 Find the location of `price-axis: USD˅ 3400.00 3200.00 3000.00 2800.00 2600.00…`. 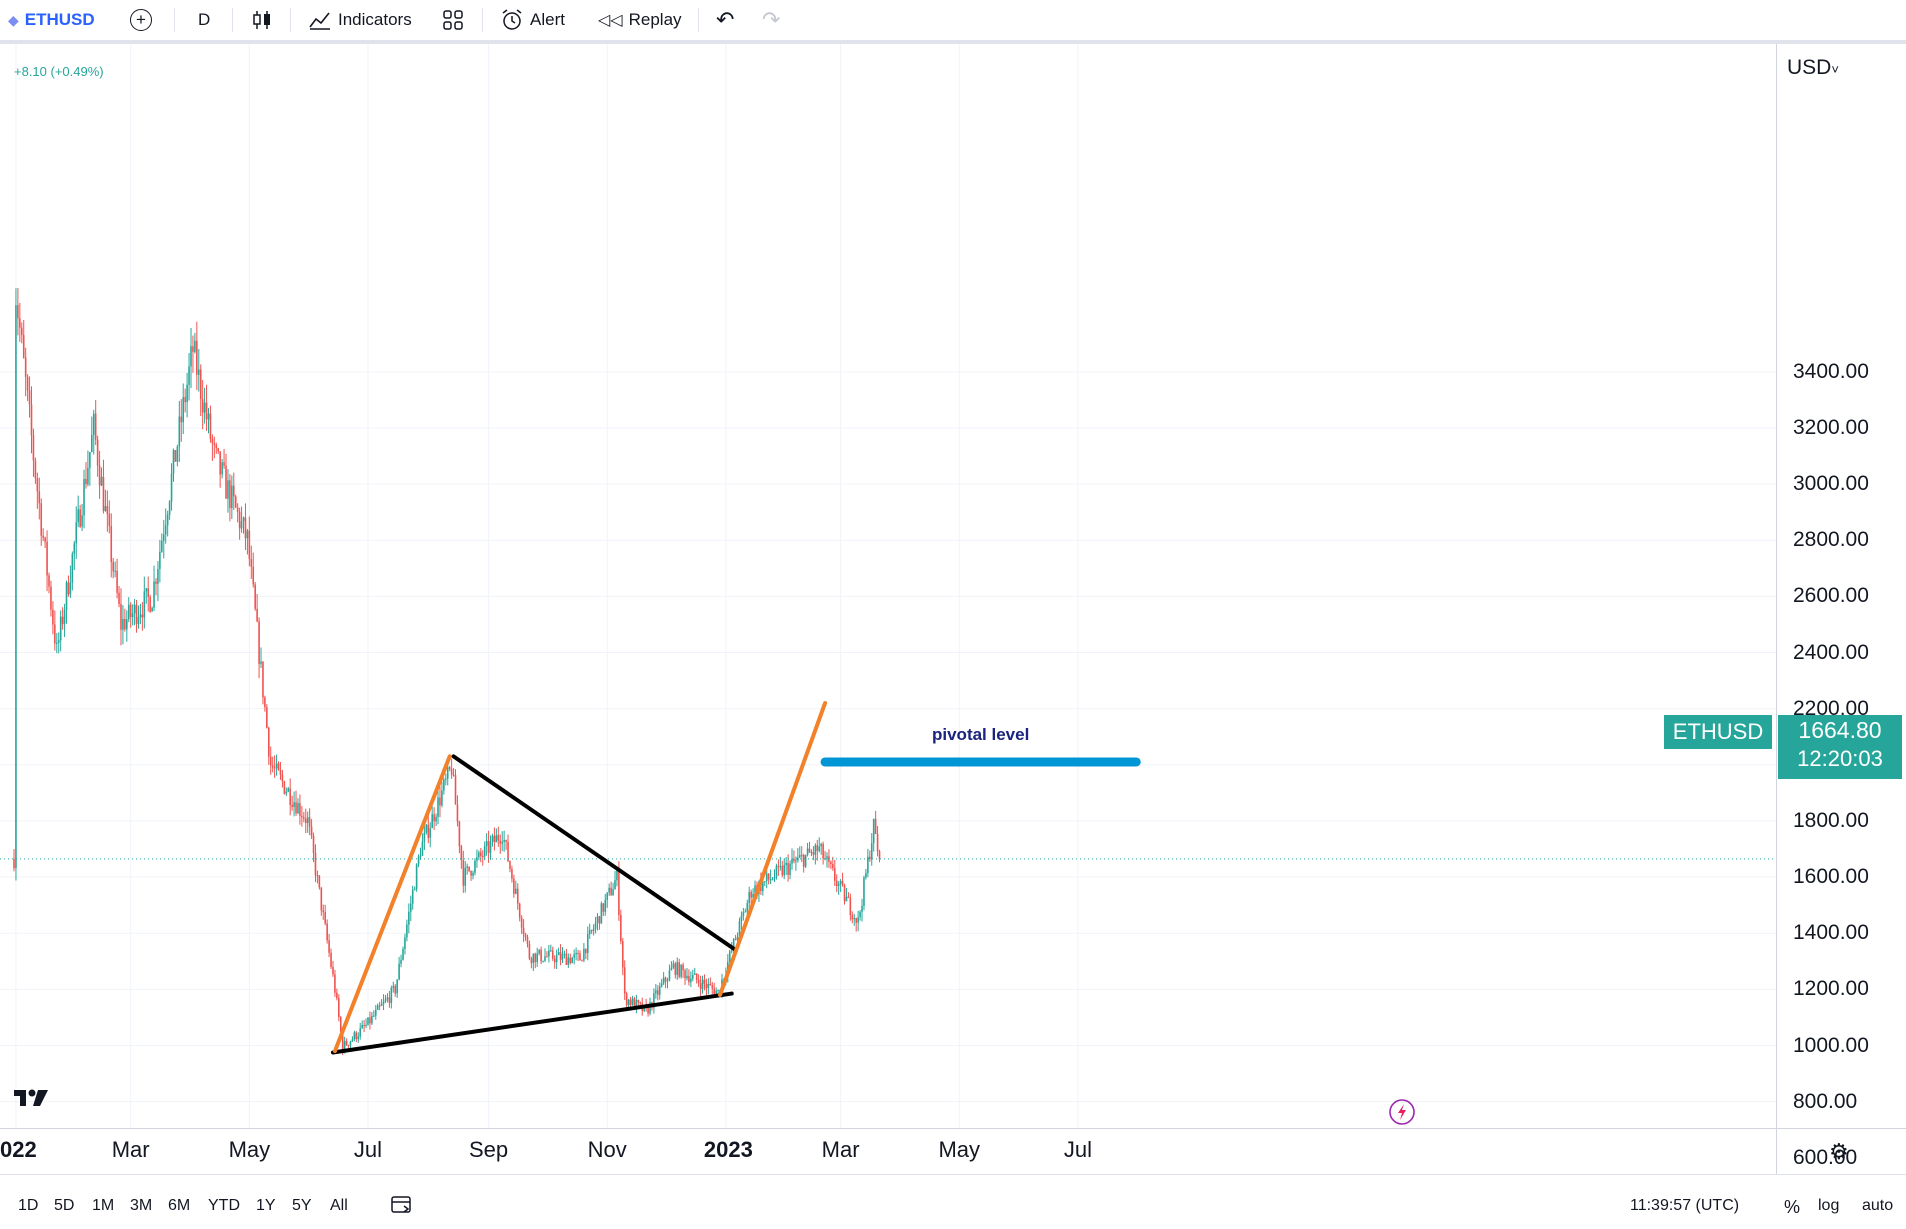

price-axis: USD˅ 3400.00 3200.00 3000.00 2800.00 2600.00… is located at coordinates (1841, 606).